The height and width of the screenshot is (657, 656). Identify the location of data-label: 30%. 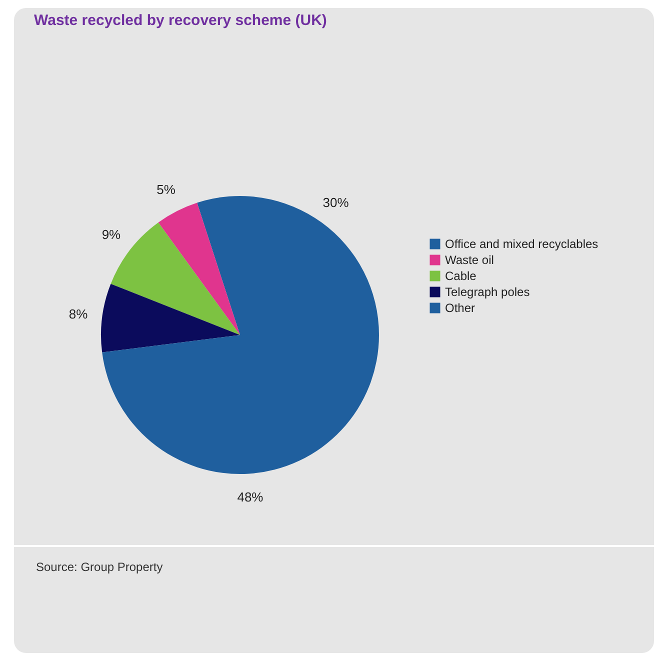
(336, 202).